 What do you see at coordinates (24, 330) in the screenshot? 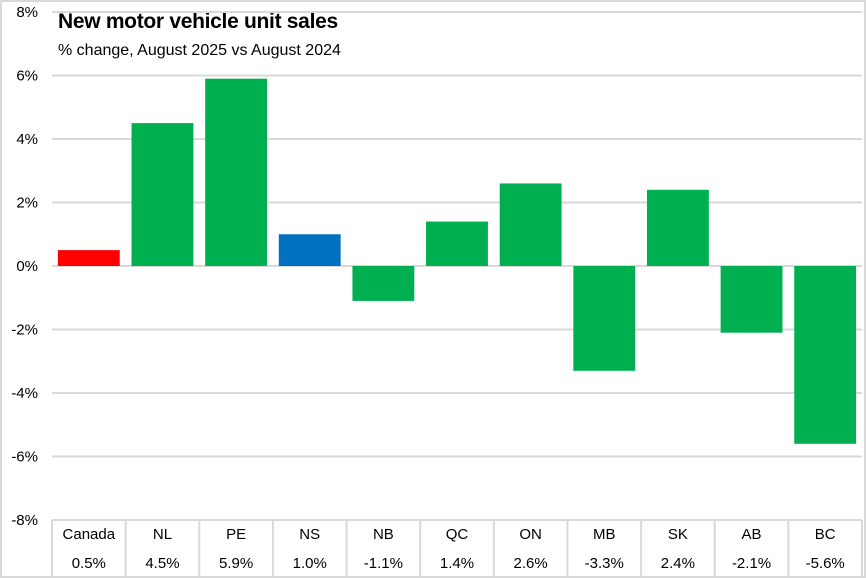
I see `y-tick-label: -2%` at bounding box center [24, 330].